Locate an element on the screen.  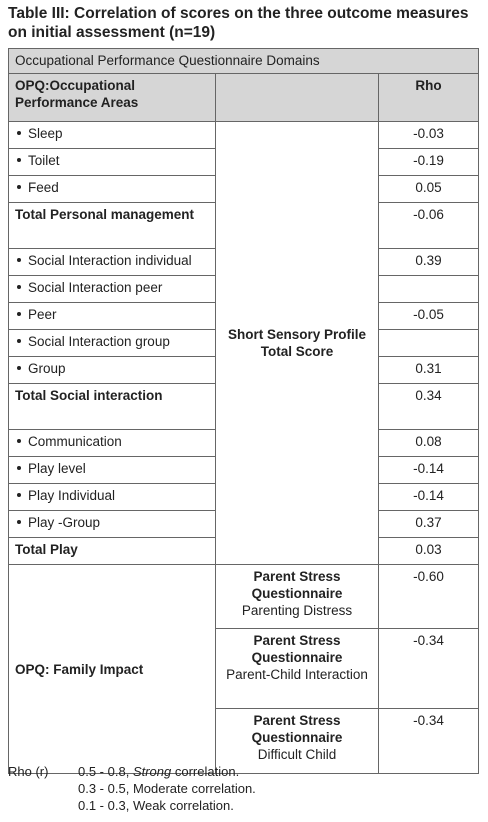
rho-value: 0.31 is located at coordinates (428, 368).